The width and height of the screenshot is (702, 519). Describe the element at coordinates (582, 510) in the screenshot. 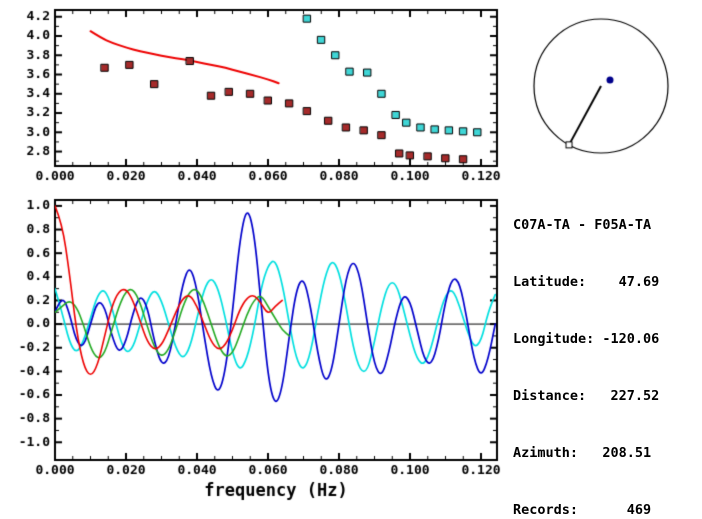

I see `records-line: Records: 469` at that location.